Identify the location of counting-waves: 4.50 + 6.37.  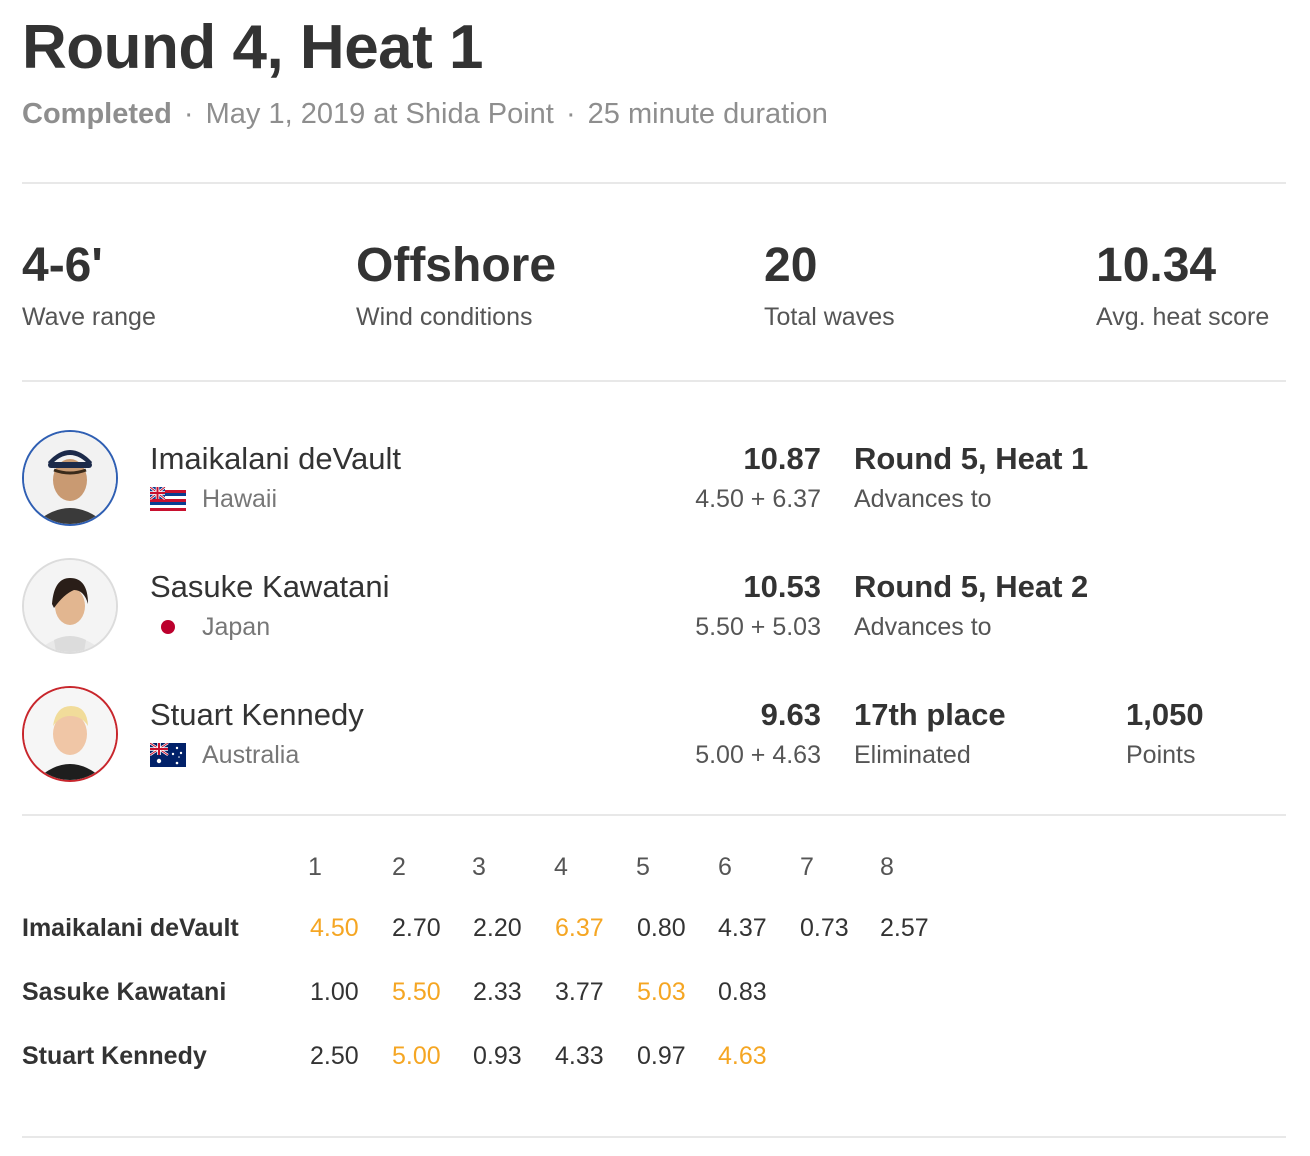
(758, 499).